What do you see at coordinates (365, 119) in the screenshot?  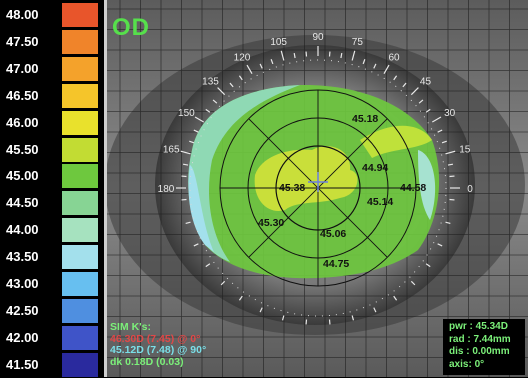 I see `power-reading: 45.18` at bounding box center [365, 119].